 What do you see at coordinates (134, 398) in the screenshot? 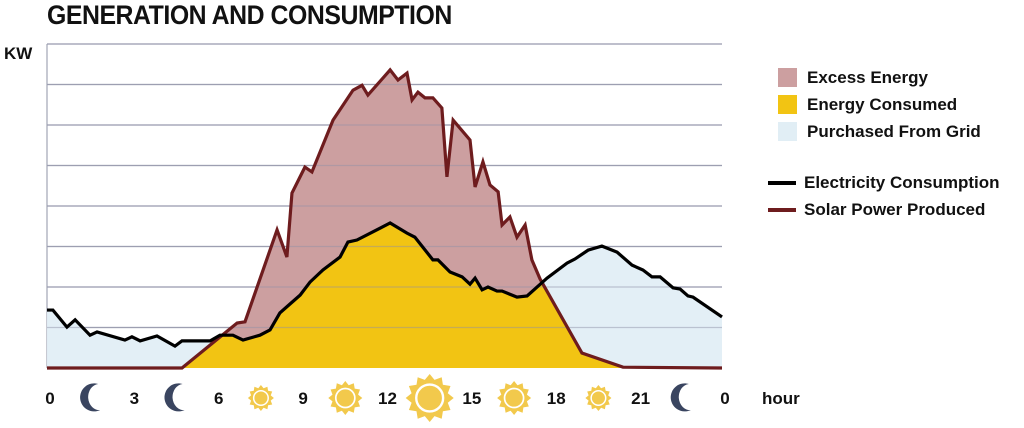
I see `x-tick-label: 3` at bounding box center [134, 398].